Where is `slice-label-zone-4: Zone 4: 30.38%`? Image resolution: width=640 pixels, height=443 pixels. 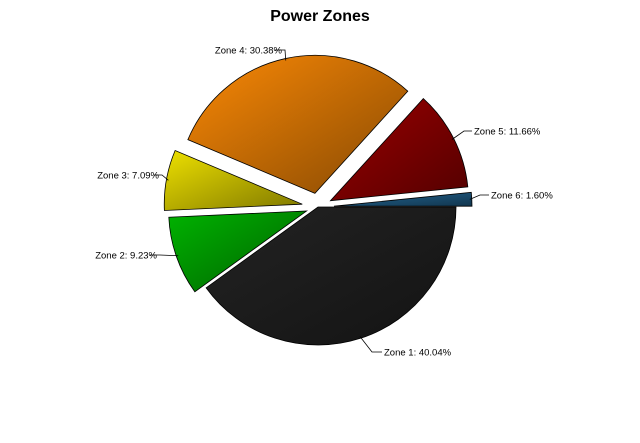 slice-label-zone-4: Zone 4: 30.38% is located at coordinates (249, 51).